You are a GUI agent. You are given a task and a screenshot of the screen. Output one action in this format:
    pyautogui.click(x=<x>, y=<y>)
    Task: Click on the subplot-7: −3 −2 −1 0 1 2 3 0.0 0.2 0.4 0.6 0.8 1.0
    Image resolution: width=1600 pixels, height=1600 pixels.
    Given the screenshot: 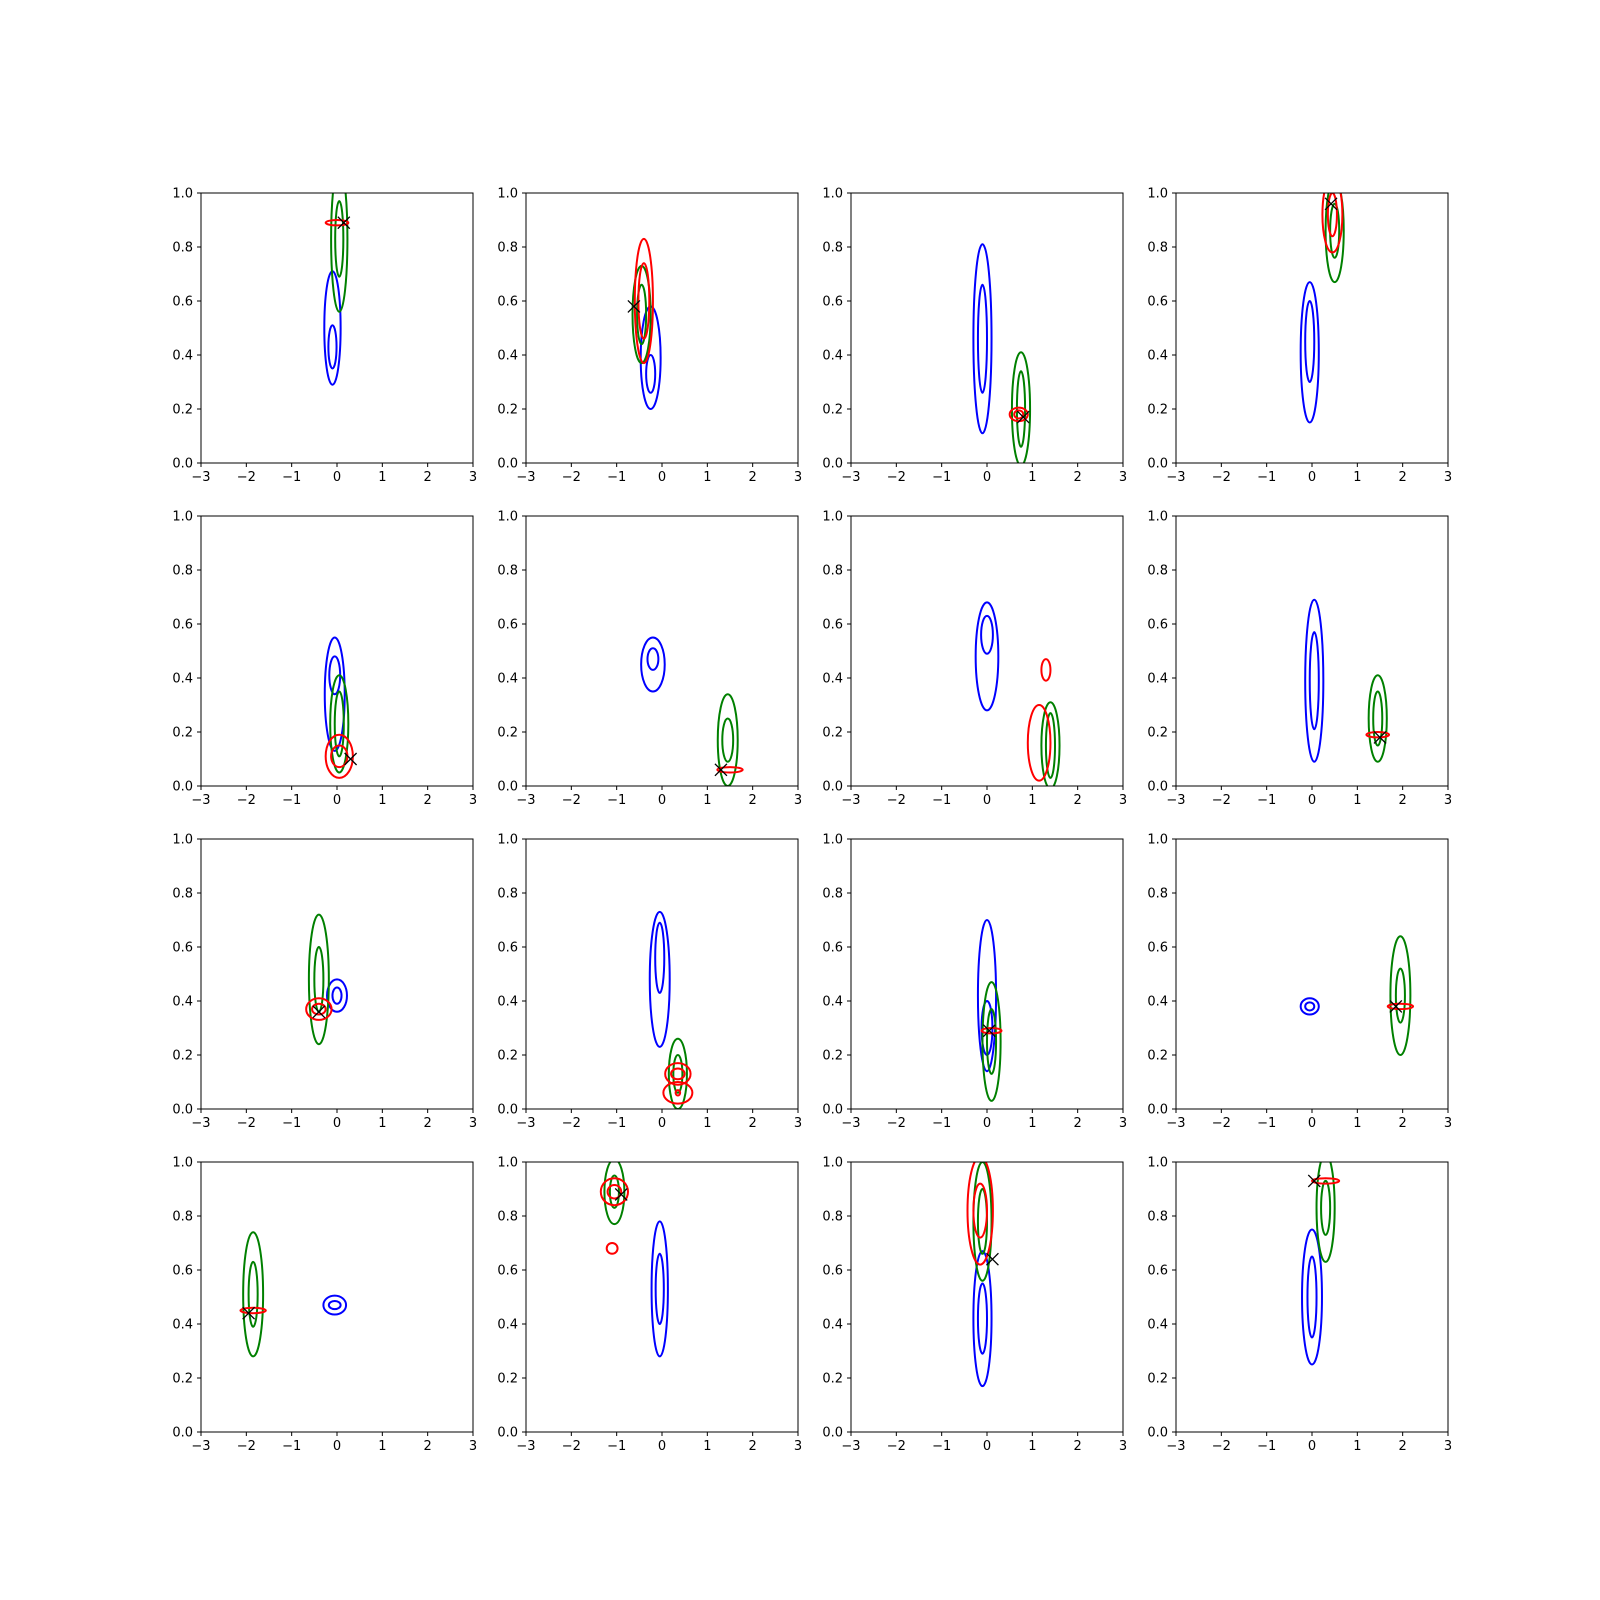 What is the action you would take?
    pyautogui.click(x=974, y=659)
    